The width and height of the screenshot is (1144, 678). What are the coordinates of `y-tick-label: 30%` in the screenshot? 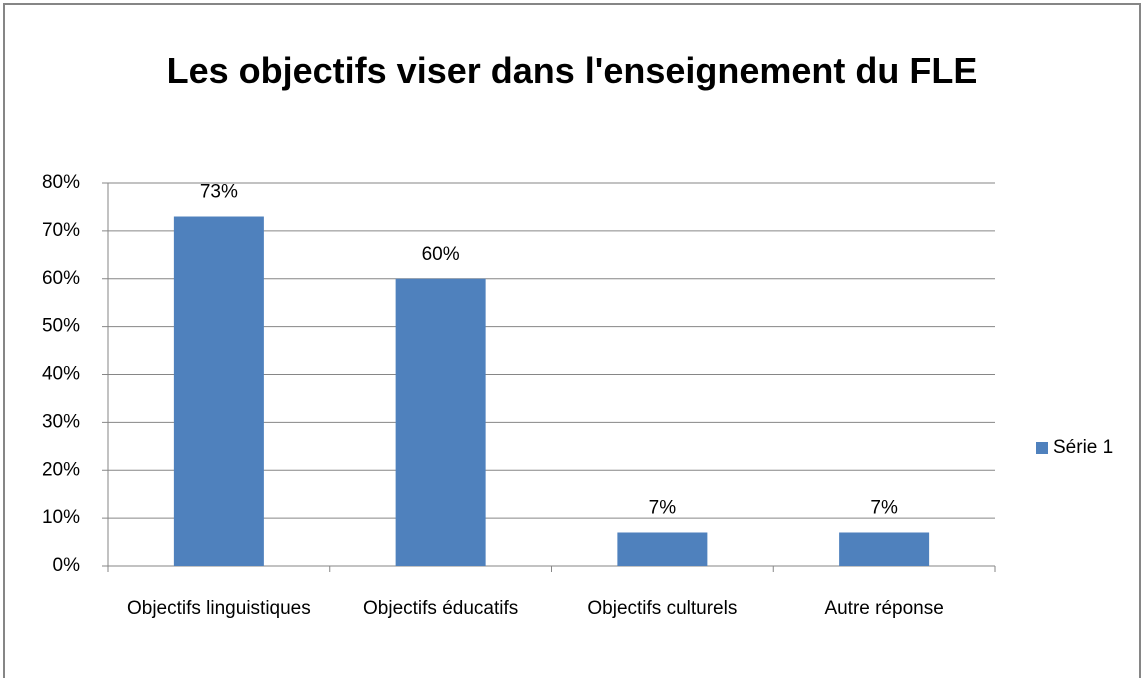 It's located at (61, 421).